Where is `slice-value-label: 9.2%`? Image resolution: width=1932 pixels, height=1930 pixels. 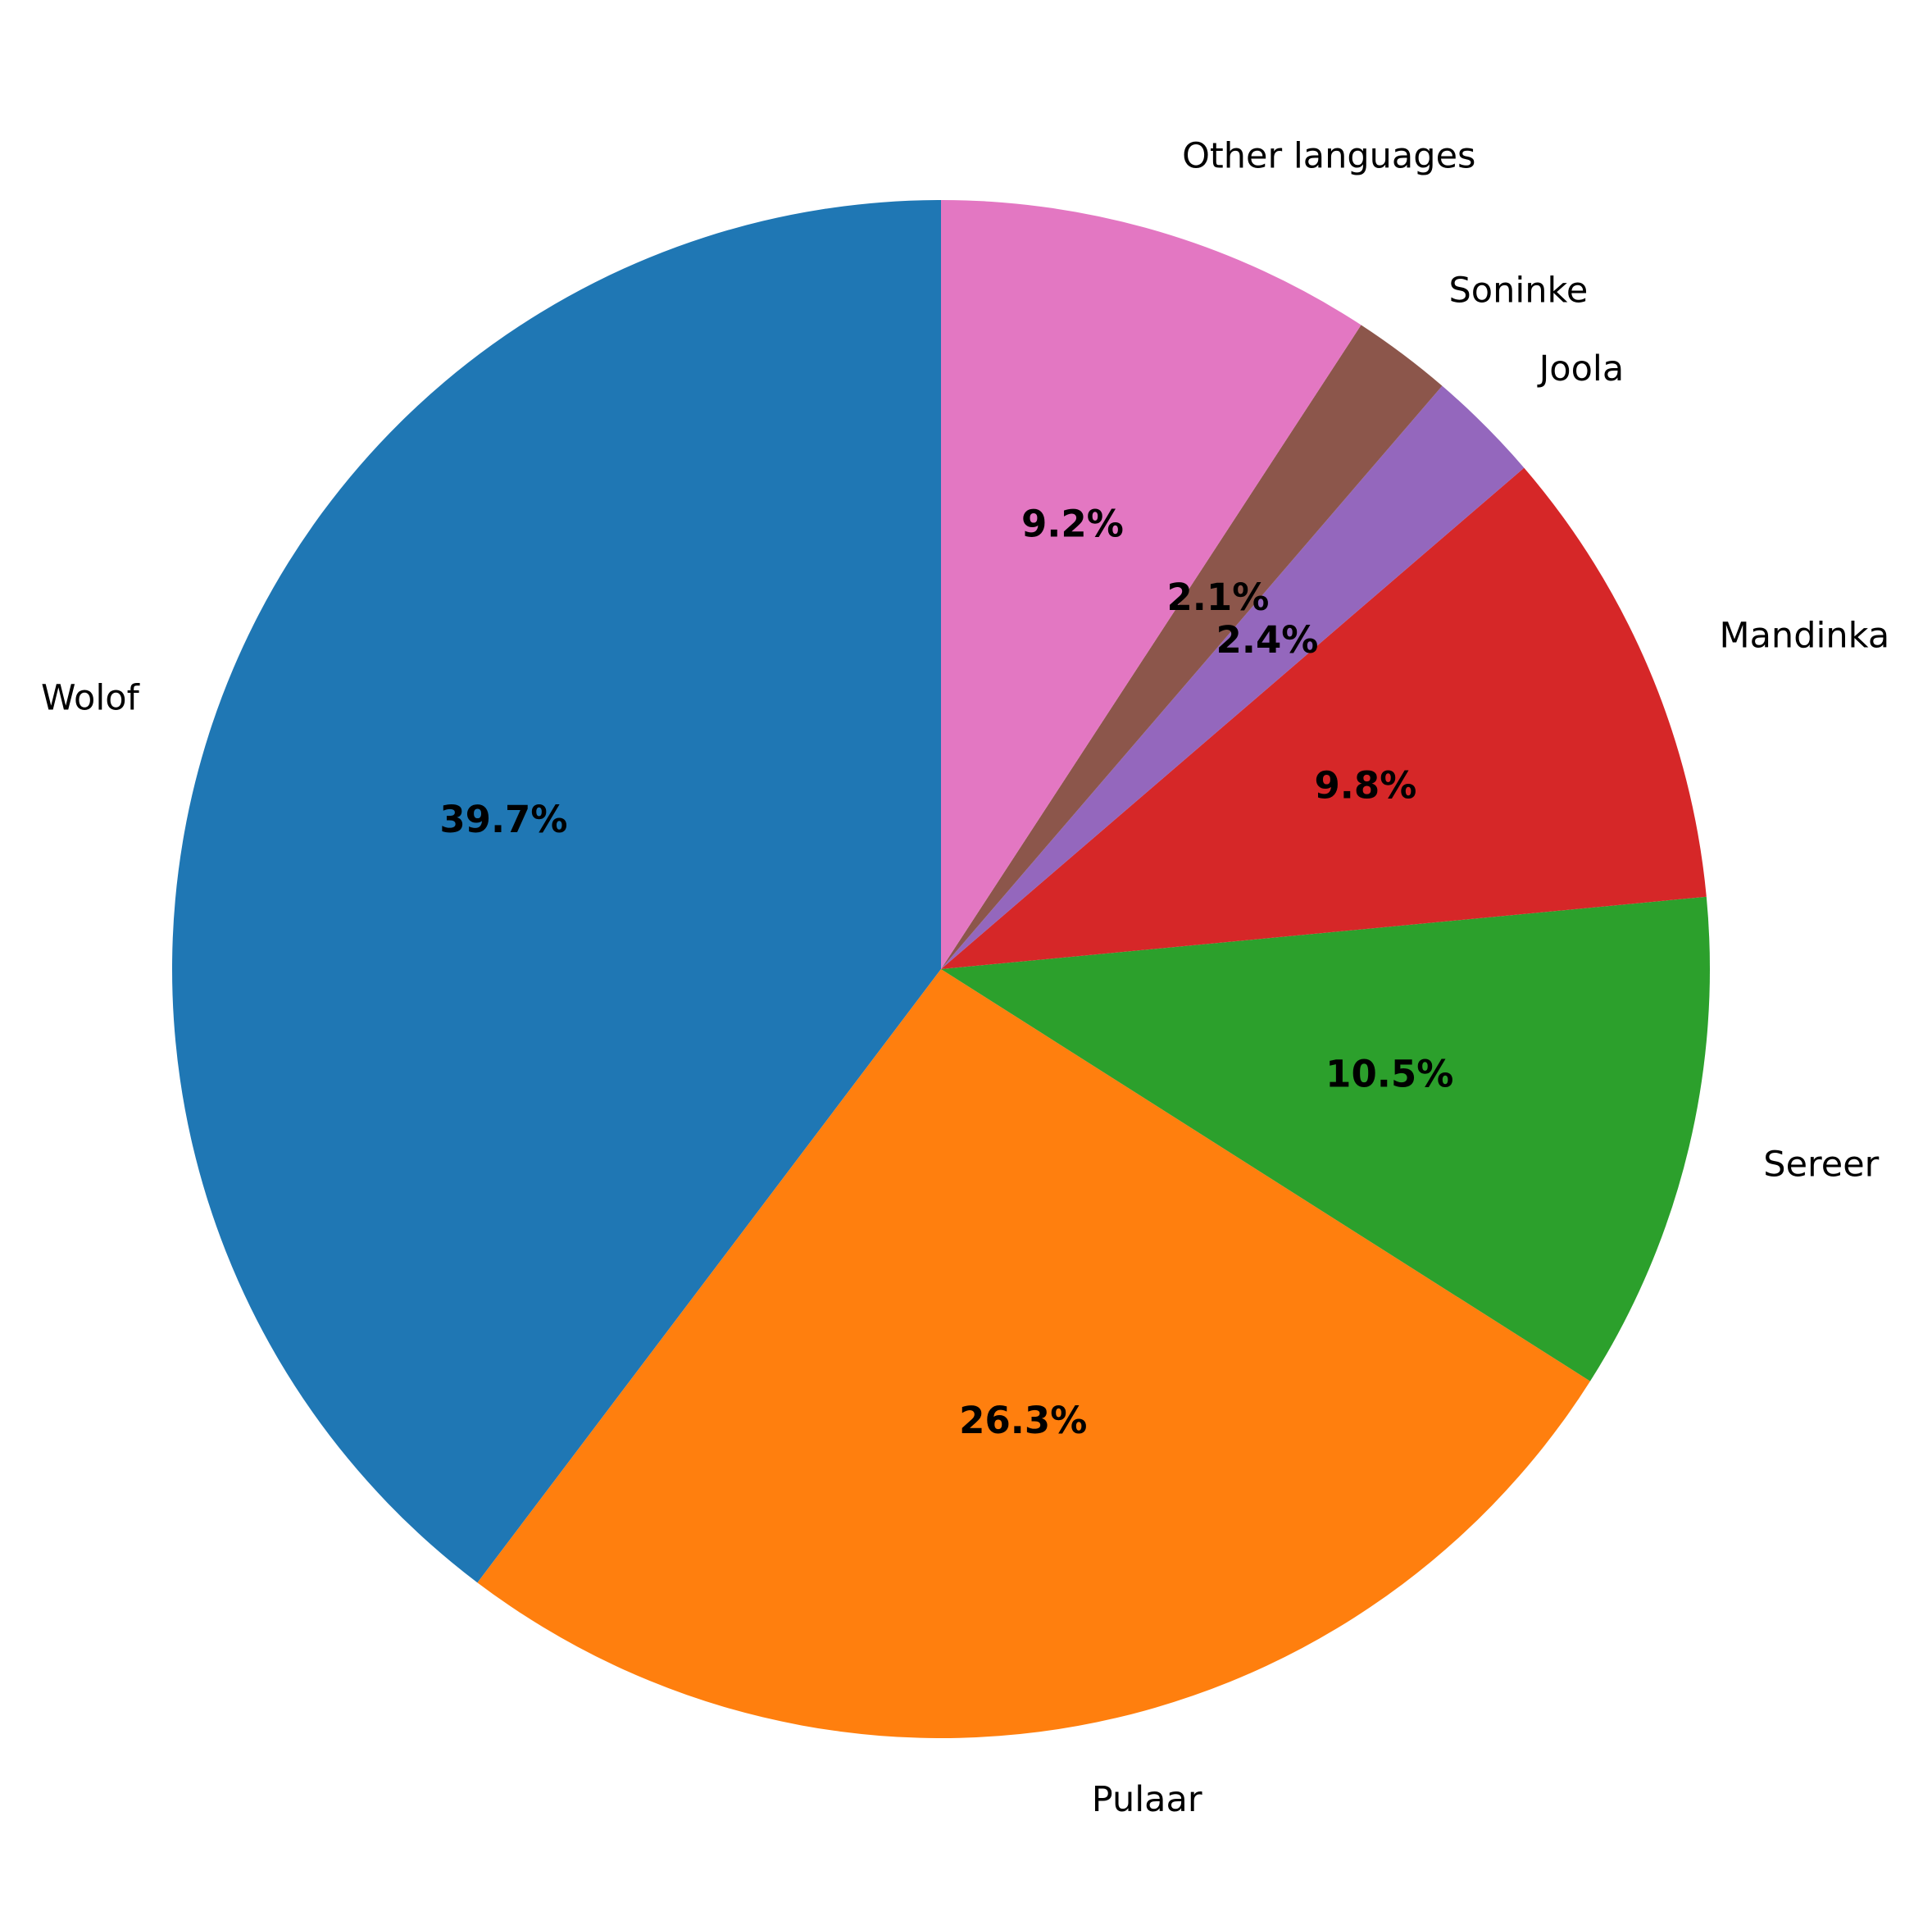 slice-value-label: 9.2% is located at coordinates (1072, 524).